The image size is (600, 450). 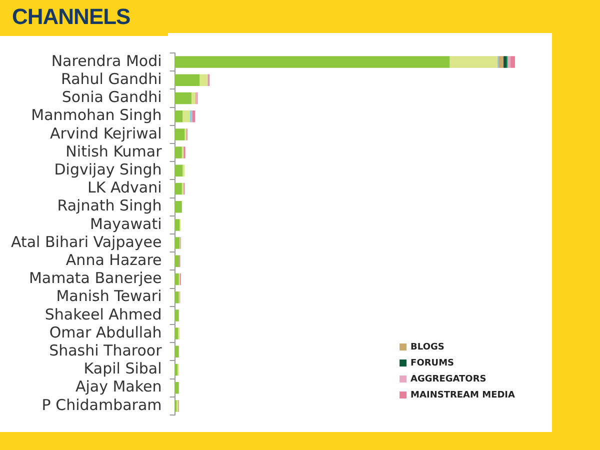 What do you see at coordinates (427, 347) in the screenshot?
I see `legend-label: BLOGS` at bounding box center [427, 347].